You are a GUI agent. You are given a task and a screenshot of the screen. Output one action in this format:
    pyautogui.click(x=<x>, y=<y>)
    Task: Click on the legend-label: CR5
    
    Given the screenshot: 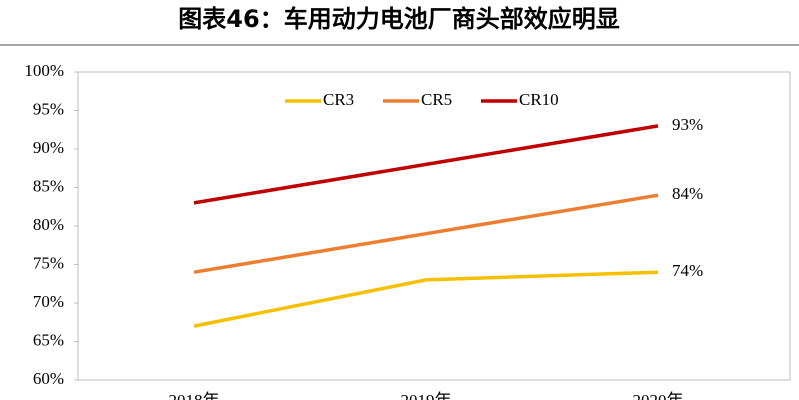 What is the action you would take?
    pyautogui.click(x=436, y=99)
    